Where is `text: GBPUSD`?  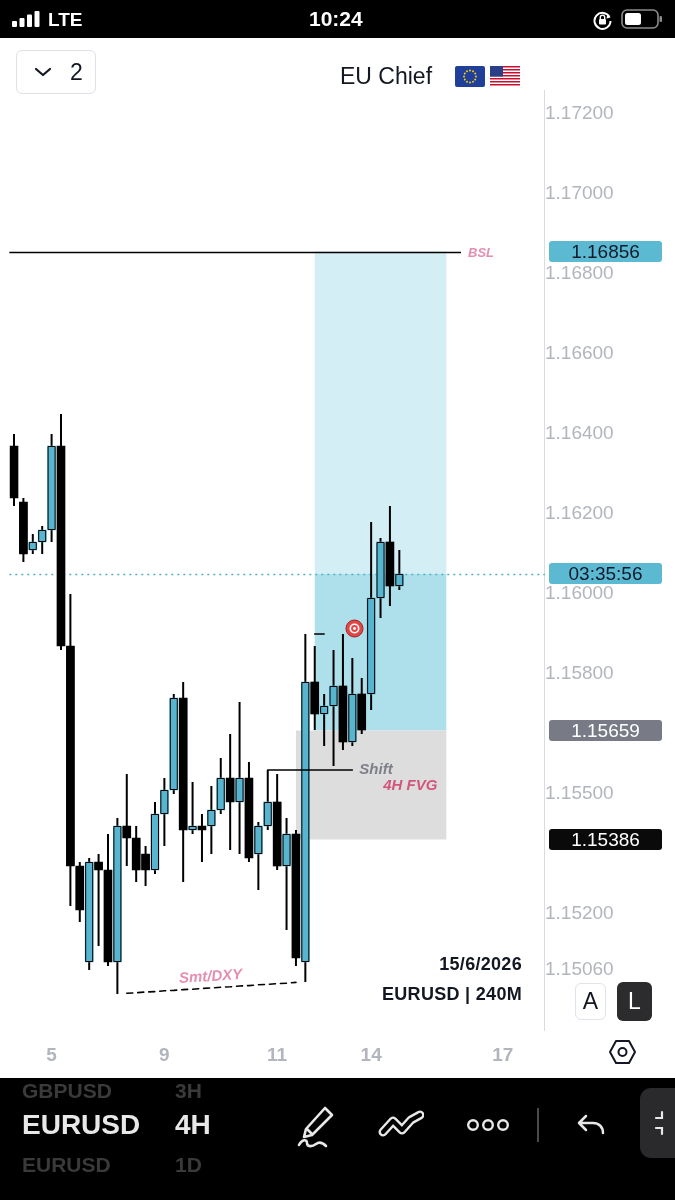
text: GBPUSD is located at coordinates (67, 1090).